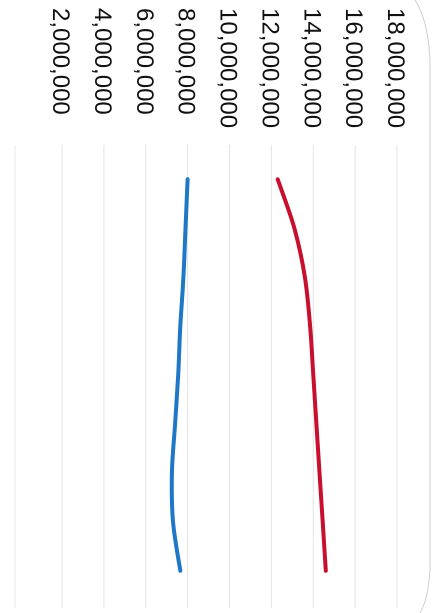 The width and height of the screenshot is (433, 613). I want to click on y-tick-label: 6,000,000, so click(144, 61).